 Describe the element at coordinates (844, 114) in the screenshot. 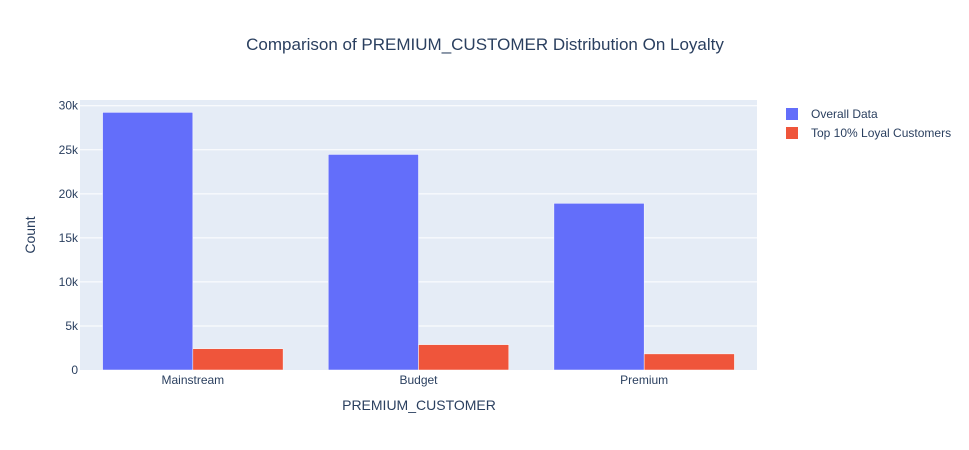

I see `legend-label: Overall Data` at that location.